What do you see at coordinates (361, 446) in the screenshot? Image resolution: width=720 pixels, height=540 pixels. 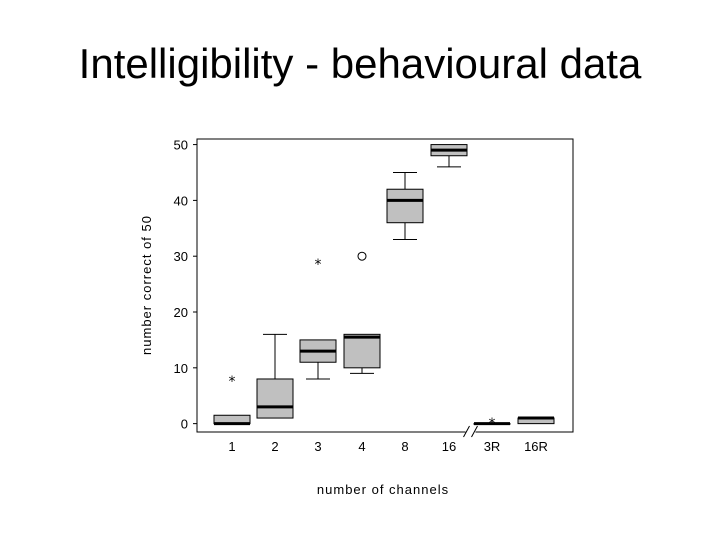 I see `x-tick-label: 4` at bounding box center [361, 446].